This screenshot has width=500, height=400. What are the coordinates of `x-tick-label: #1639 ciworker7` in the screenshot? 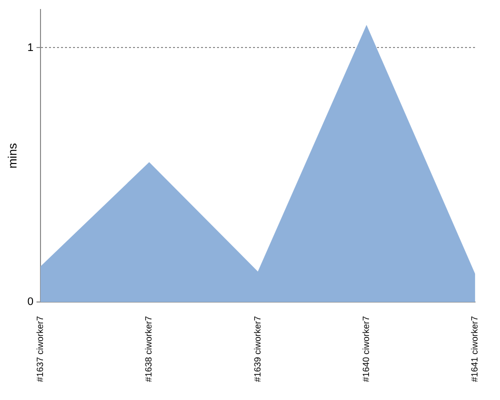 It's located at (257, 349).